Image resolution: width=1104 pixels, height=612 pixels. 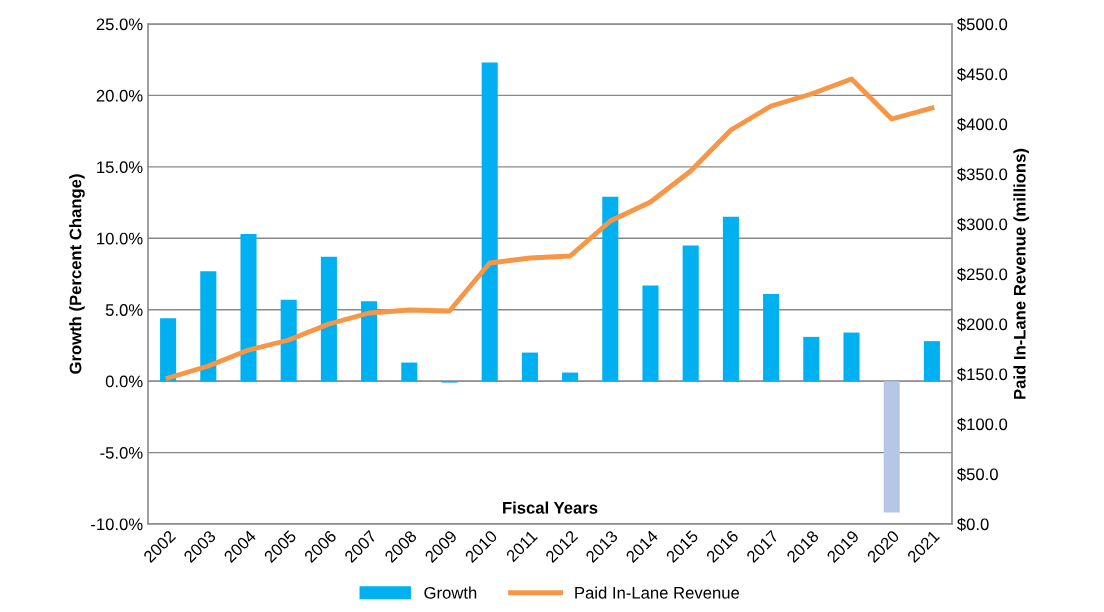 What do you see at coordinates (982, 124) in the screenshot?
I see `y2-tick-label: $400.0` at bounding box center [982, 124].